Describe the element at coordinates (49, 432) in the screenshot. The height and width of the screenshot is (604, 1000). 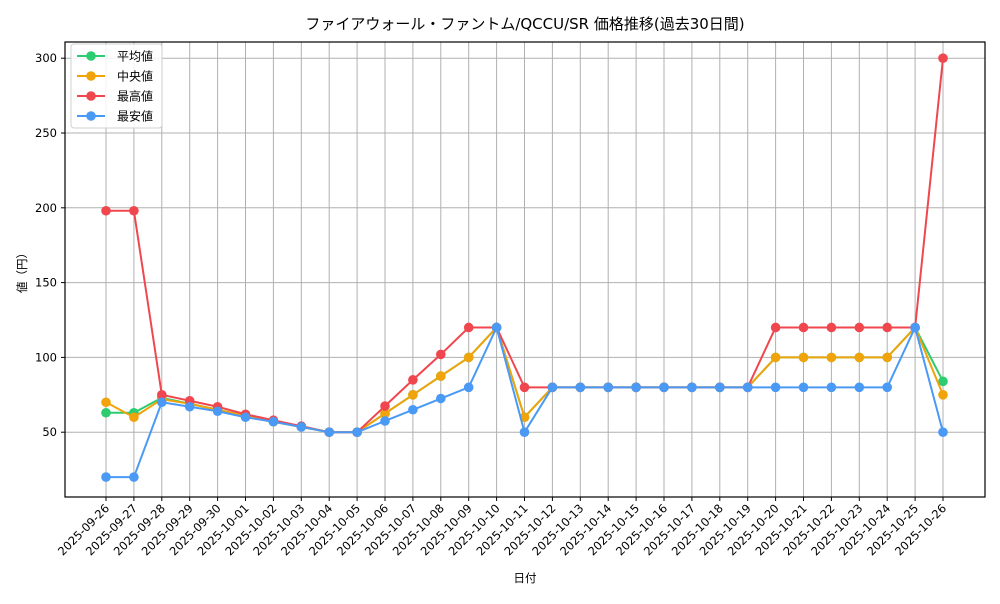
I see `y-tick-label: 50` at that location.